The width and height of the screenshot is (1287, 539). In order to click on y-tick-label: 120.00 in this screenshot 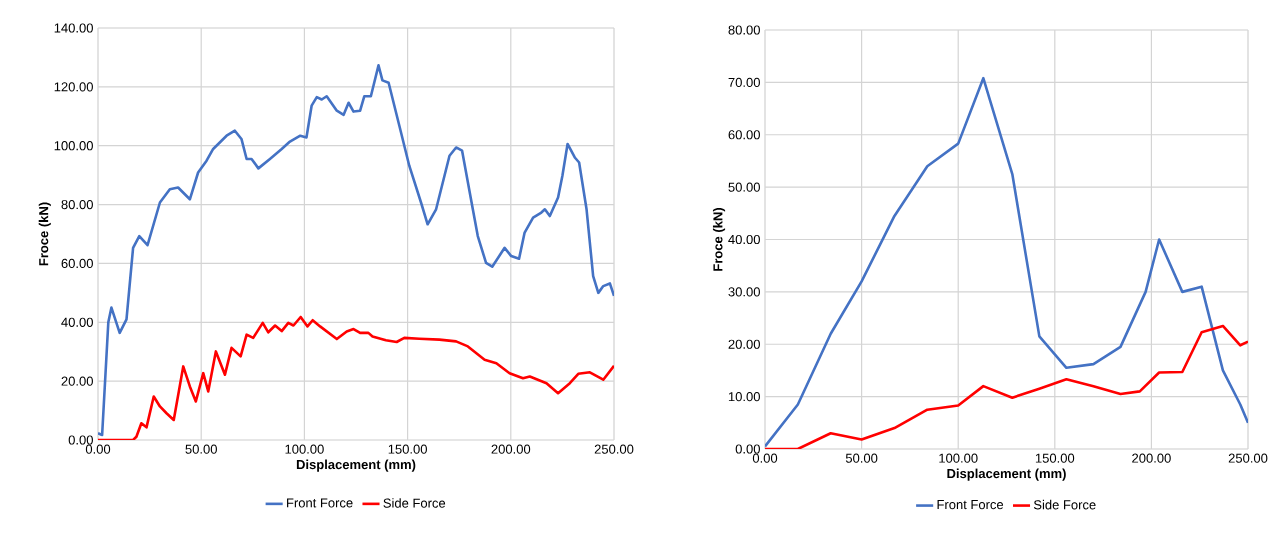, I will do `click(73, 87)`.